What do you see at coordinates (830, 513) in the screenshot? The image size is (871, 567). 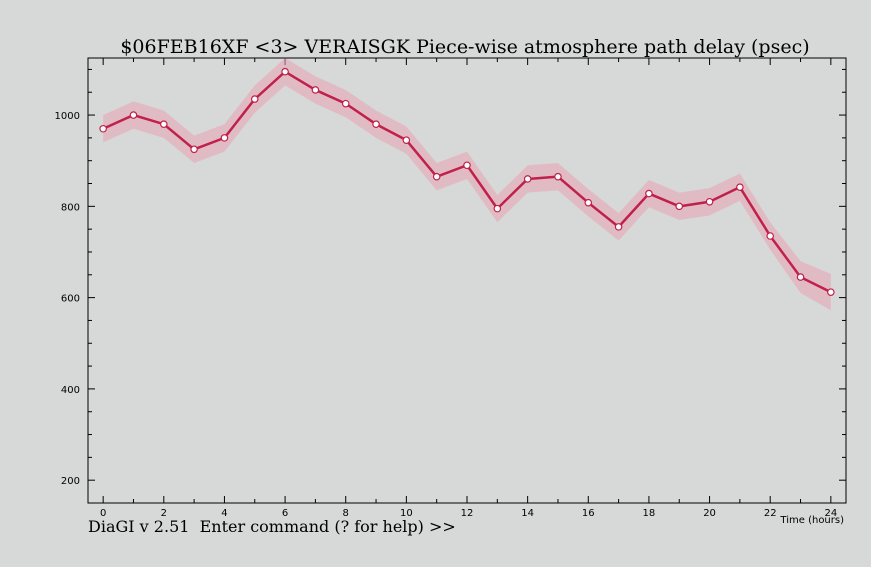 I see `x-tick-label: 24` at bounding box center [830, 513].